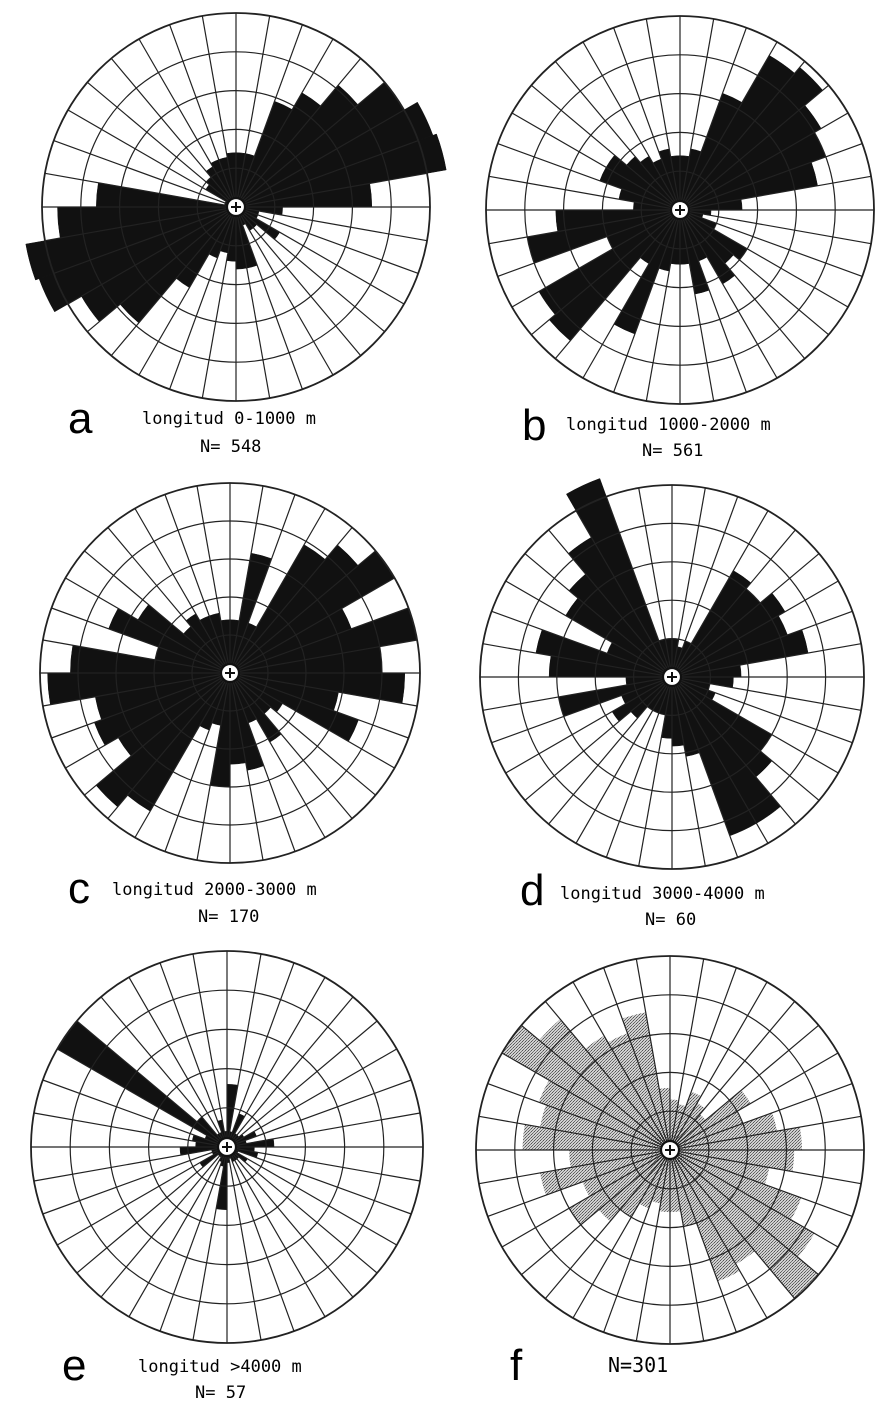  Describe the element at coordinates (228, 917) in the screenshot. I see `sample-size-c: N= 170` at that location.